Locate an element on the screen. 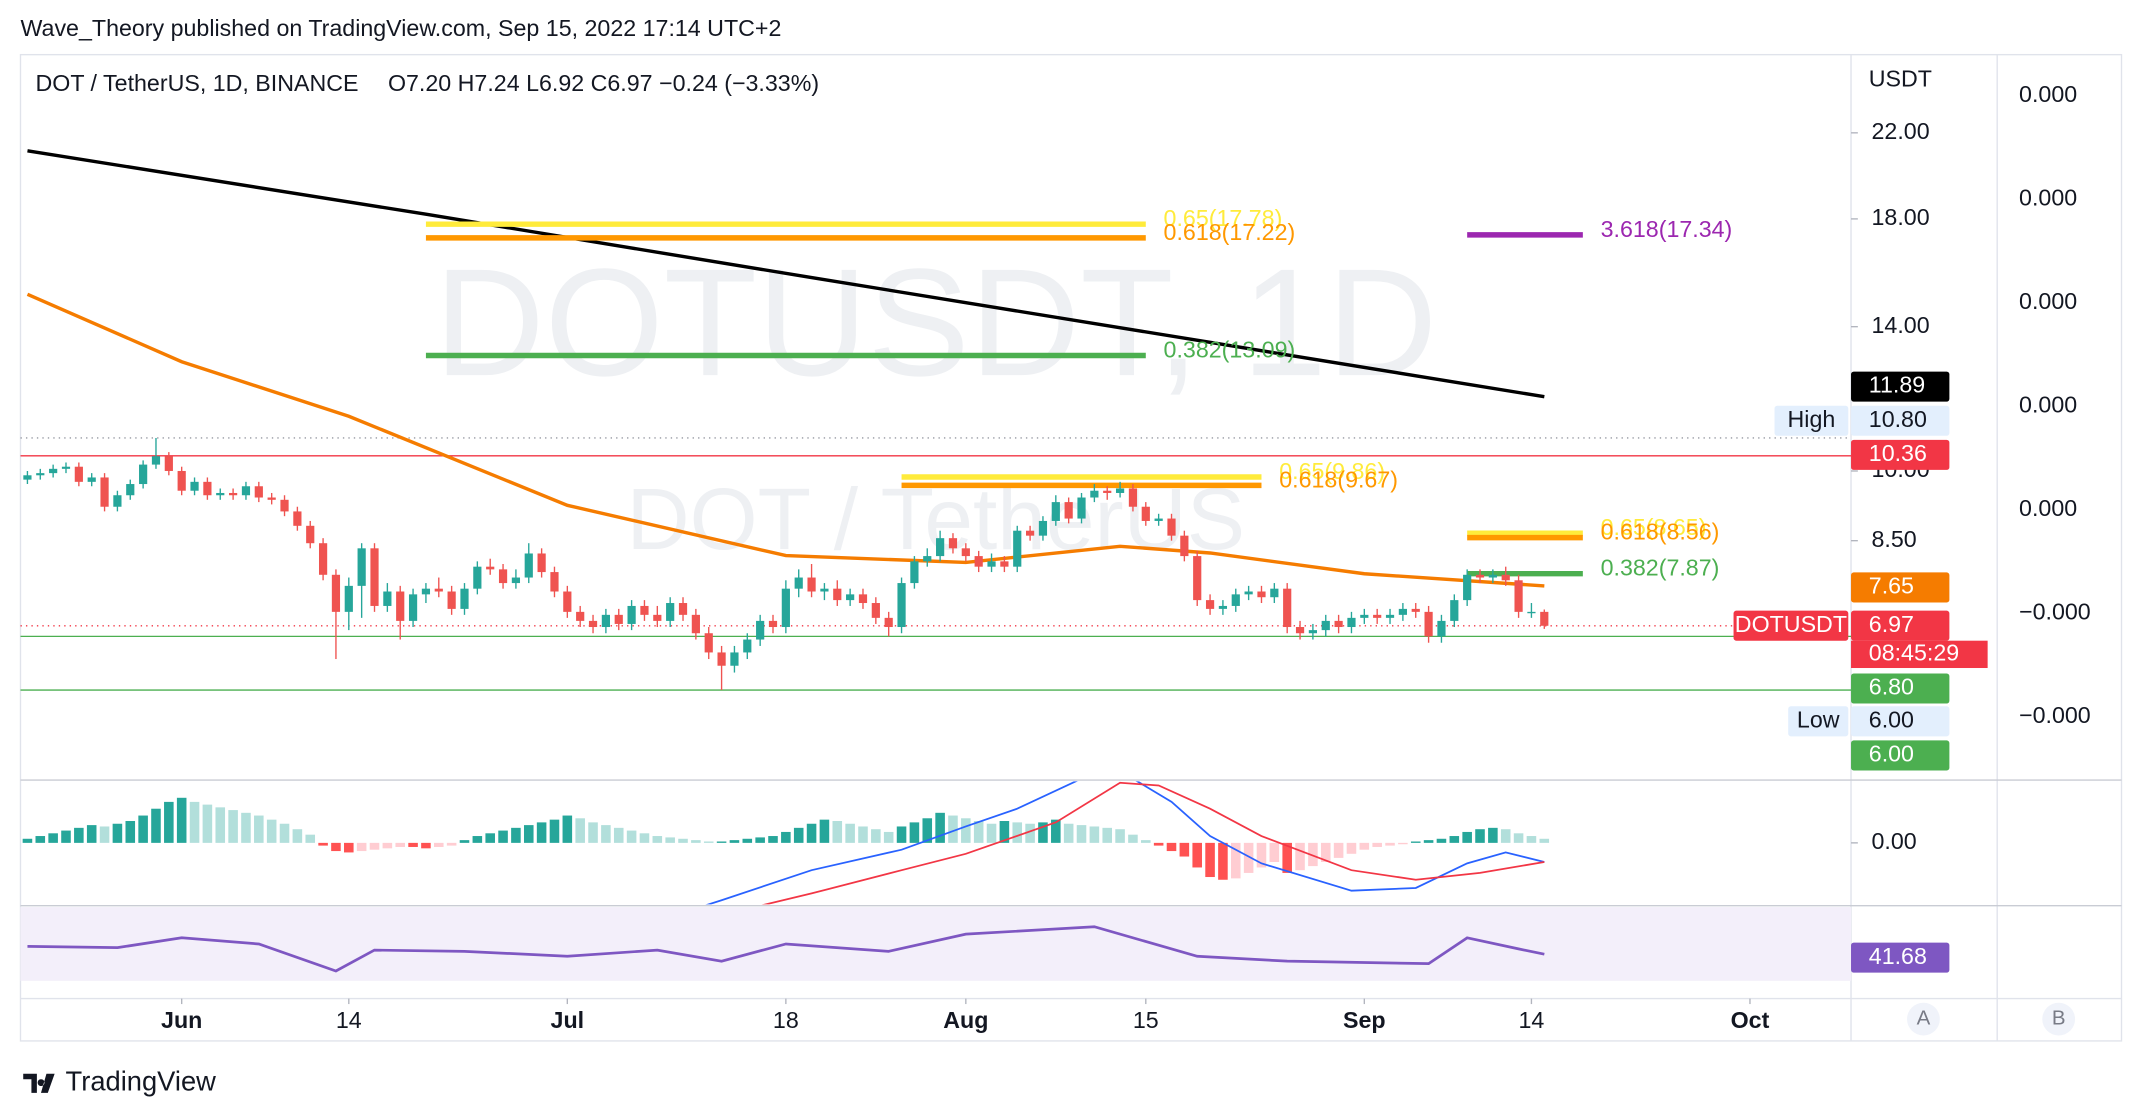  brand: TradingView is located at coordinates (141, 1081).